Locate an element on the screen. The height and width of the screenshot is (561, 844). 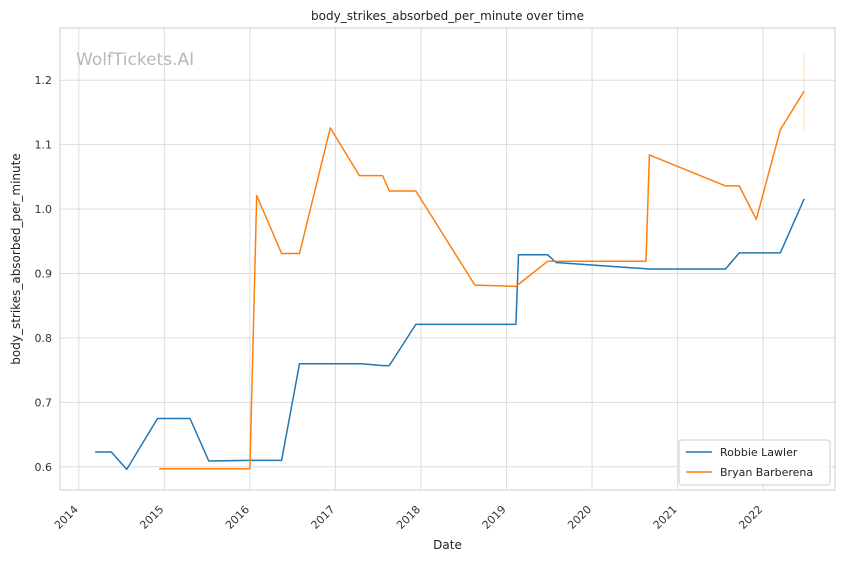
y-tick-label: 0.6 is located at coordinates (44, 467).